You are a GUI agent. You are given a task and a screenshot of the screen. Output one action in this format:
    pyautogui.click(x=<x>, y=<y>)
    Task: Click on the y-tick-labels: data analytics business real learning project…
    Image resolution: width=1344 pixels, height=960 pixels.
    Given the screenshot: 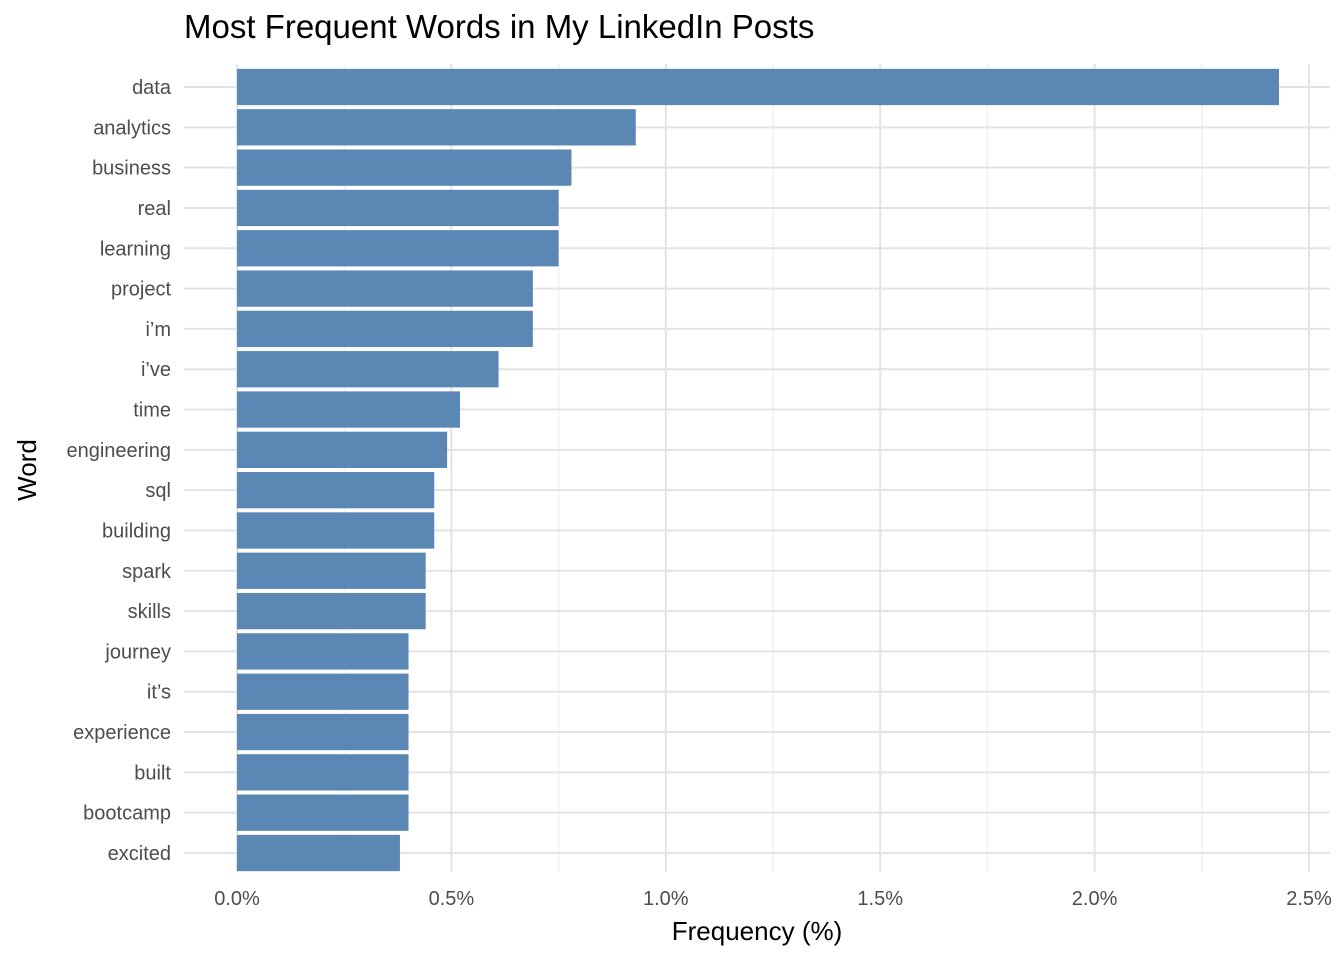 What is the action you would take?
    pyautogui.click(x=119, y=471)
    